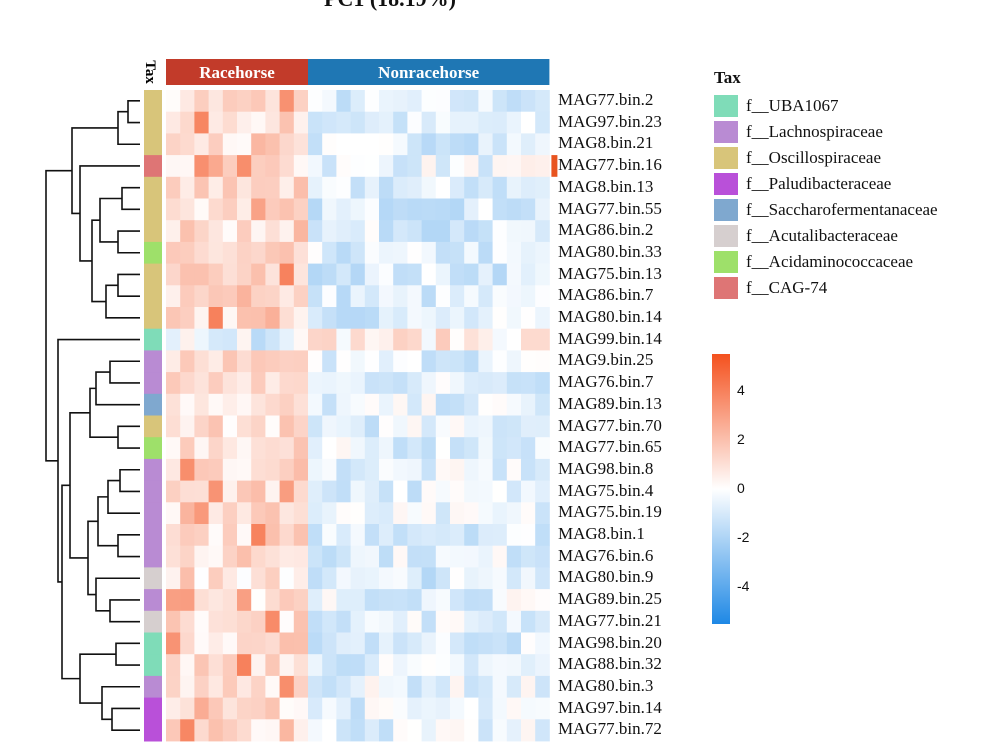 The width and height of the screenshot is (995, 742). I want to click on outlier-cell, so click(554, 166).